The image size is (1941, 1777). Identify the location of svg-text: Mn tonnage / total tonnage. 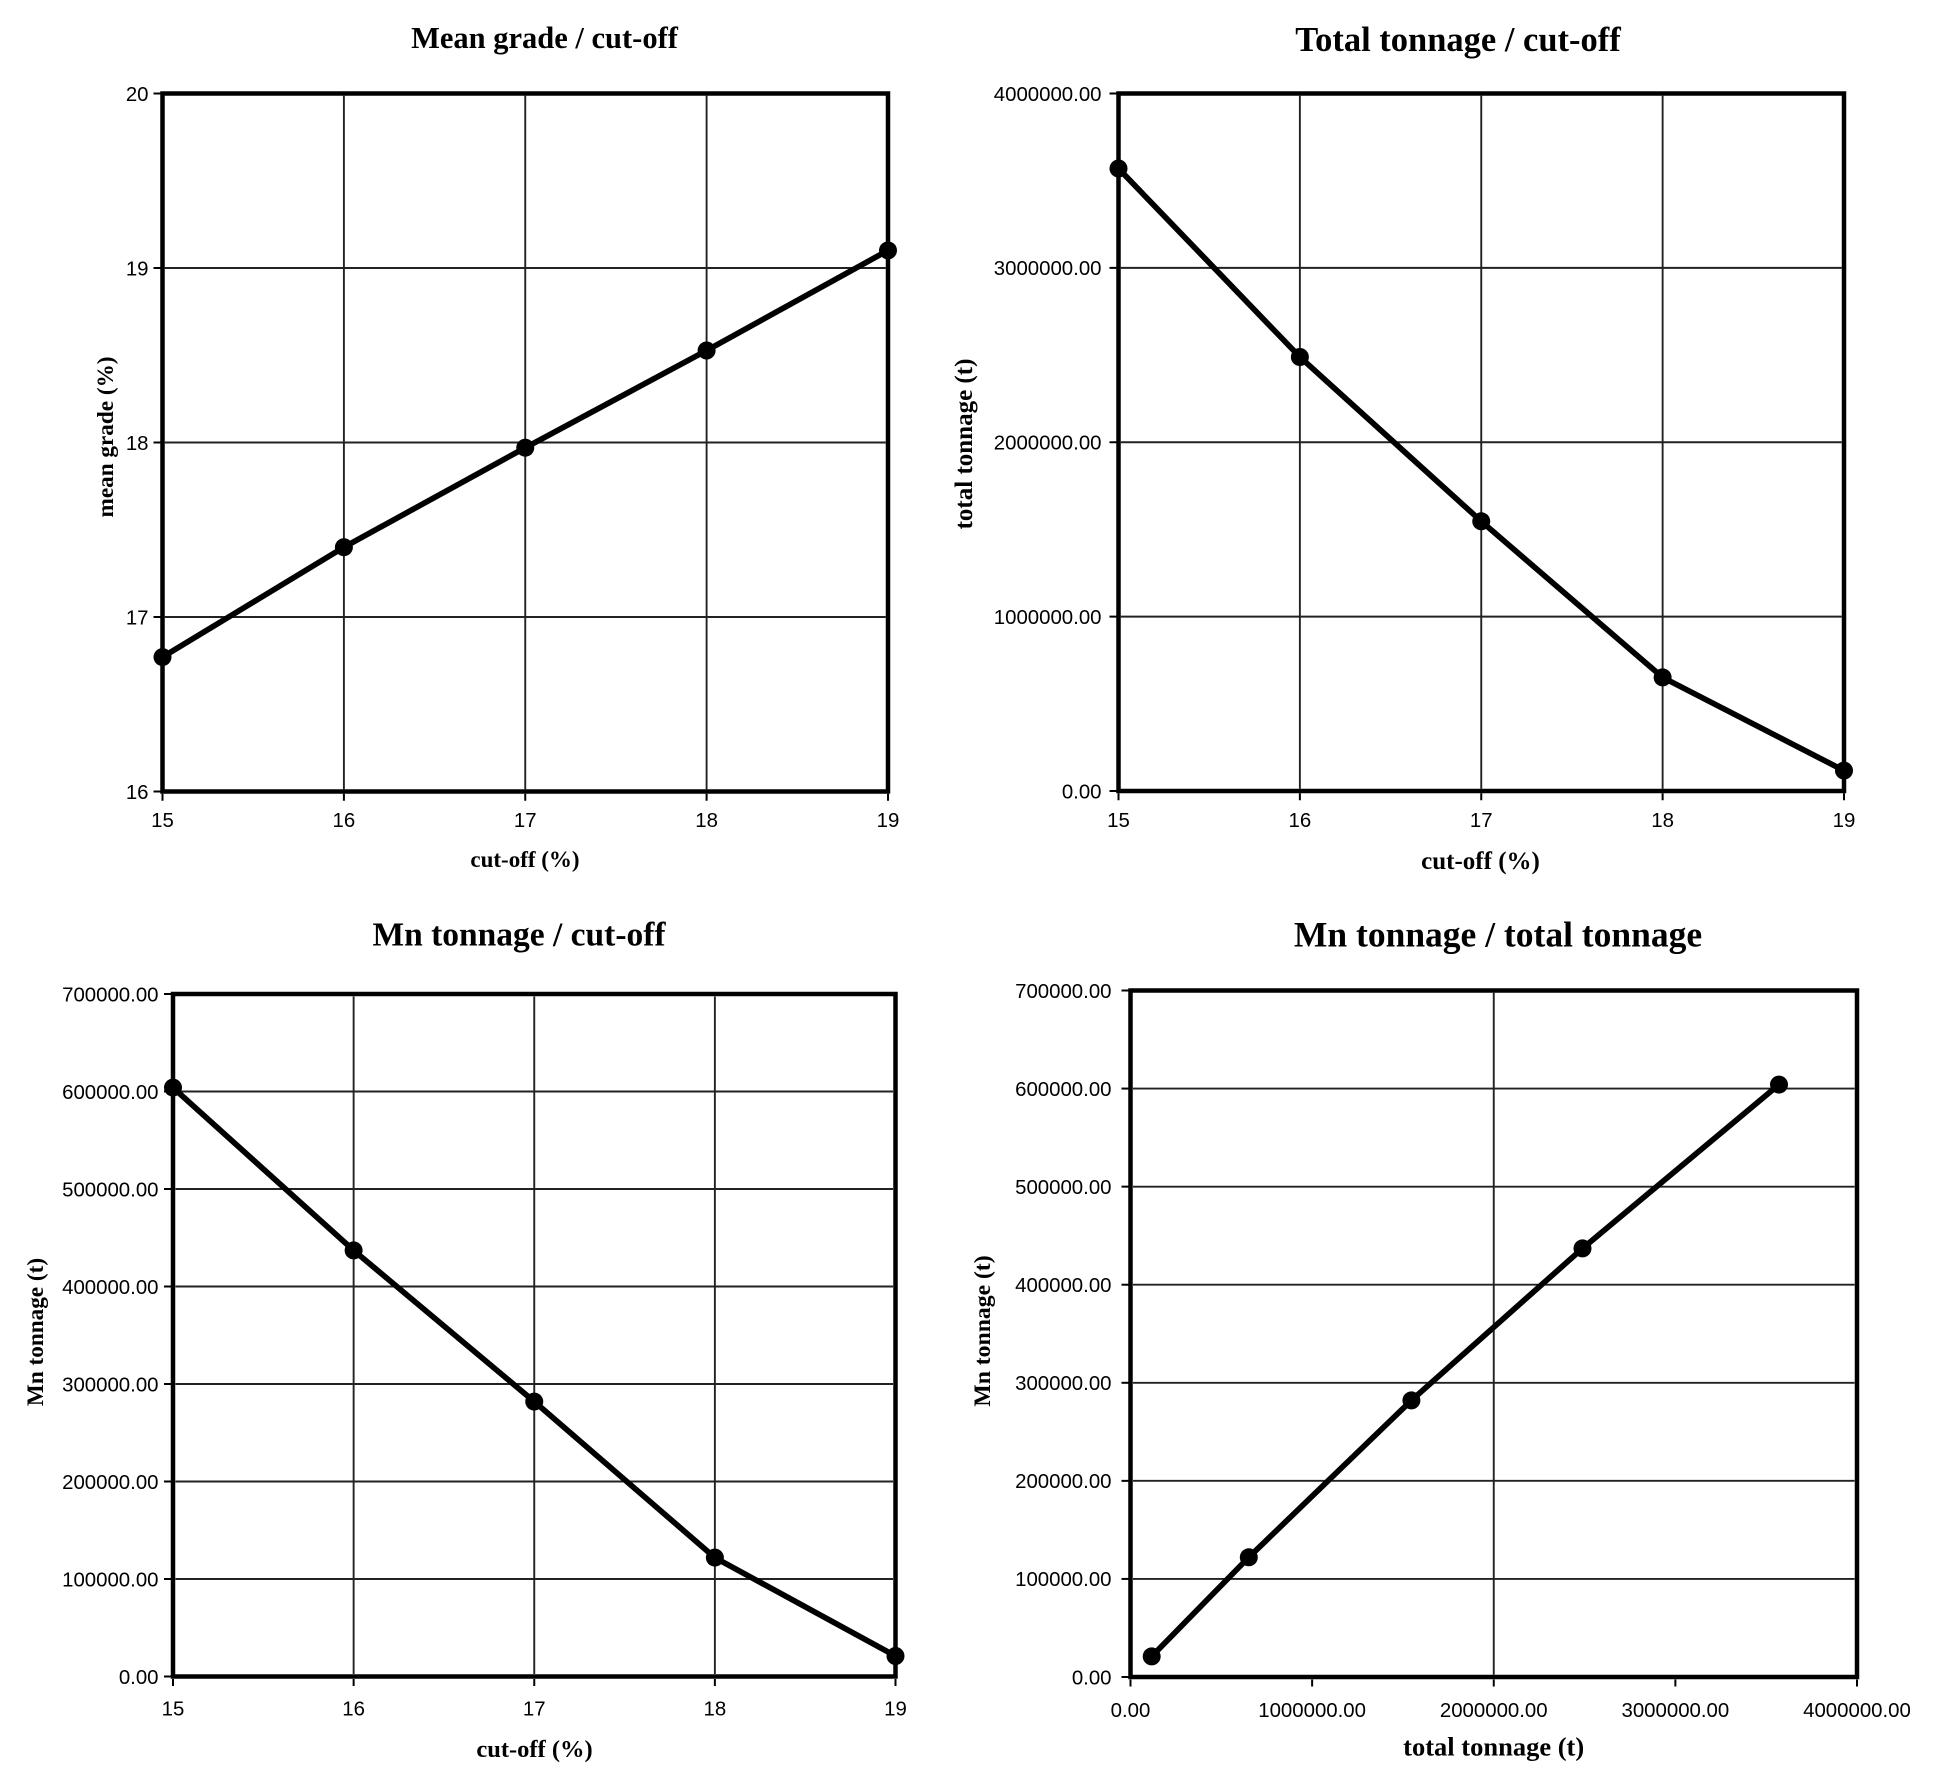
(1498, 935).